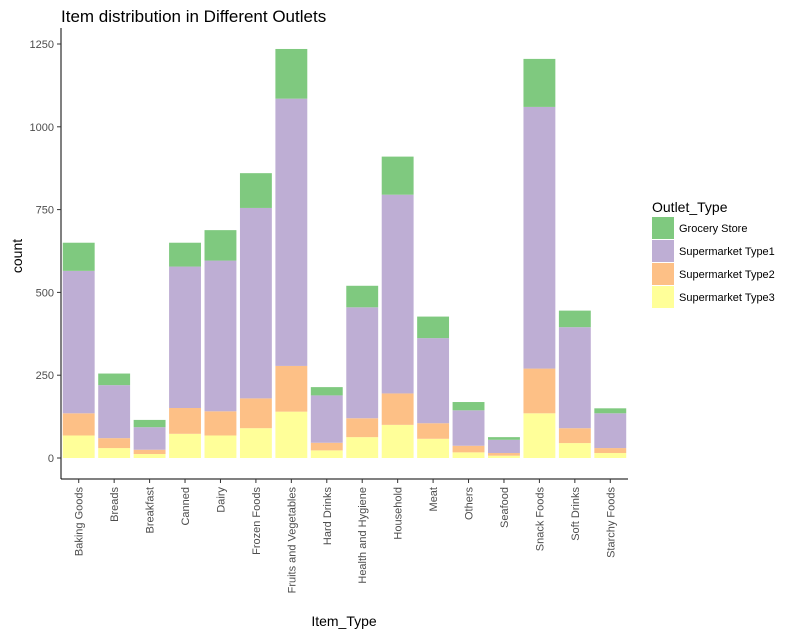 Image resolution: width=800 pixels, height=635 pixels. I want to click on bar-seafood-supermarket-type1, so click(504, 446).